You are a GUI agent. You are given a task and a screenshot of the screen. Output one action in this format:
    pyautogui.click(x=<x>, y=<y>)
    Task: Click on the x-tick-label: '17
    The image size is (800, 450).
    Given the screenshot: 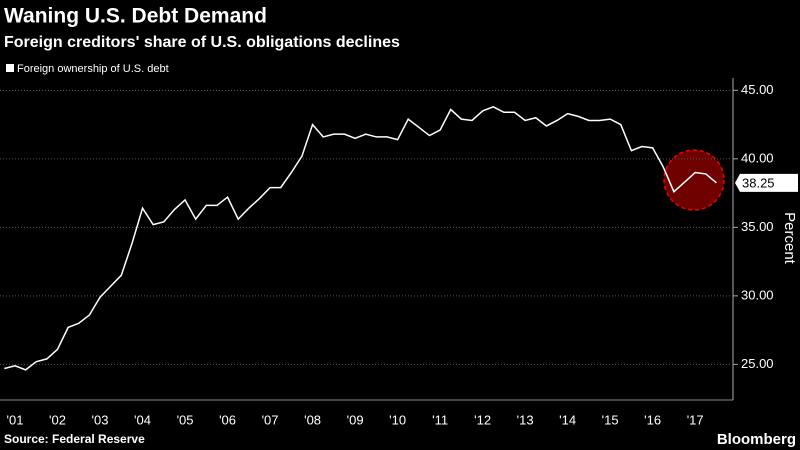 What is the action you would take?
    pyautogui.click(x=695, y=419)
    